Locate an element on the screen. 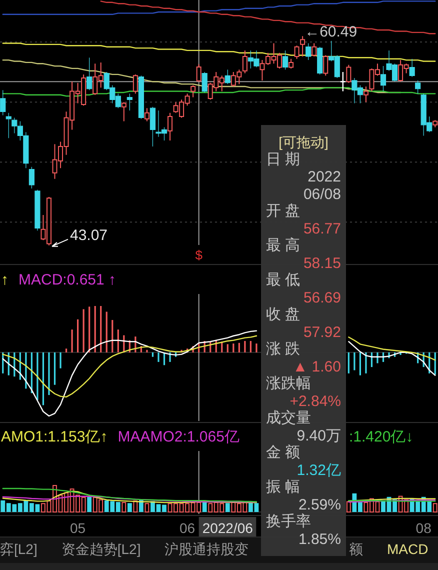 The width and height of the screenshot is (438, 570). annotation: 57.92 is located at coordinates (322, 332).